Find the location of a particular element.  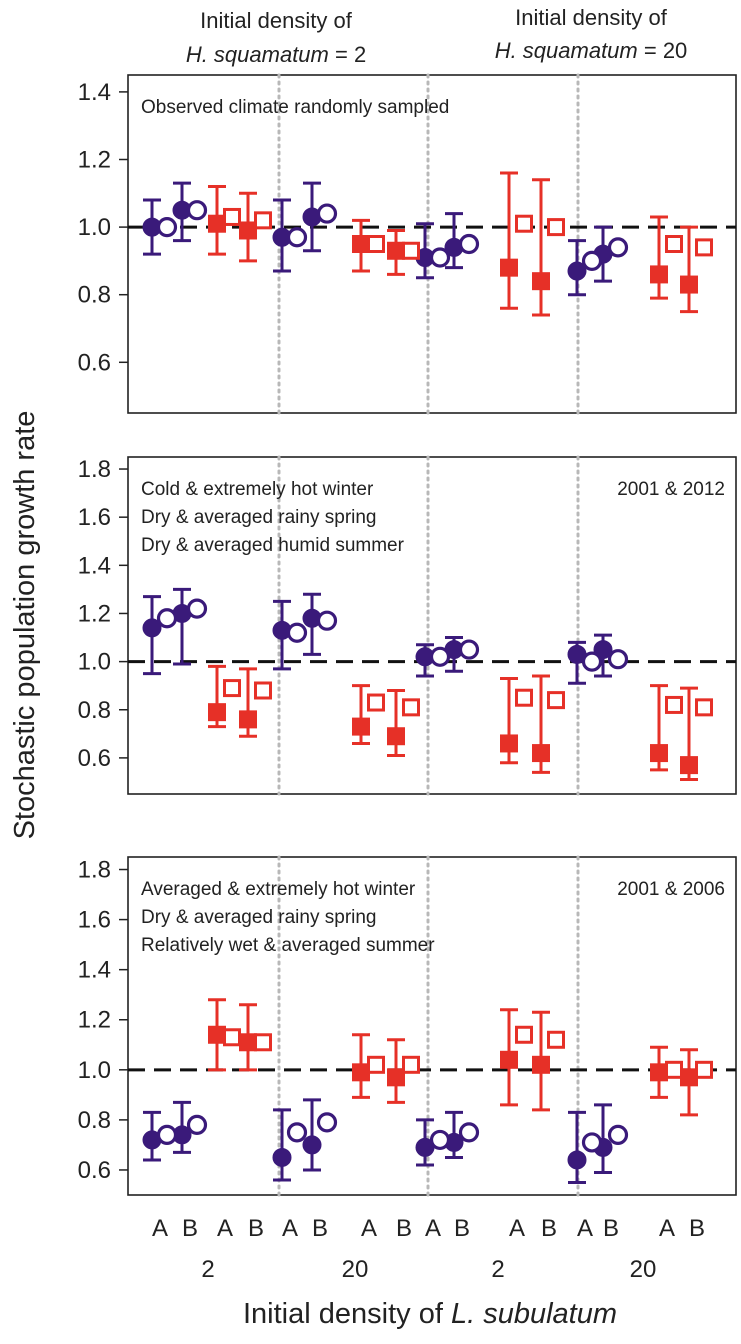

series-red-open-square is located at coordinates (468, 698).